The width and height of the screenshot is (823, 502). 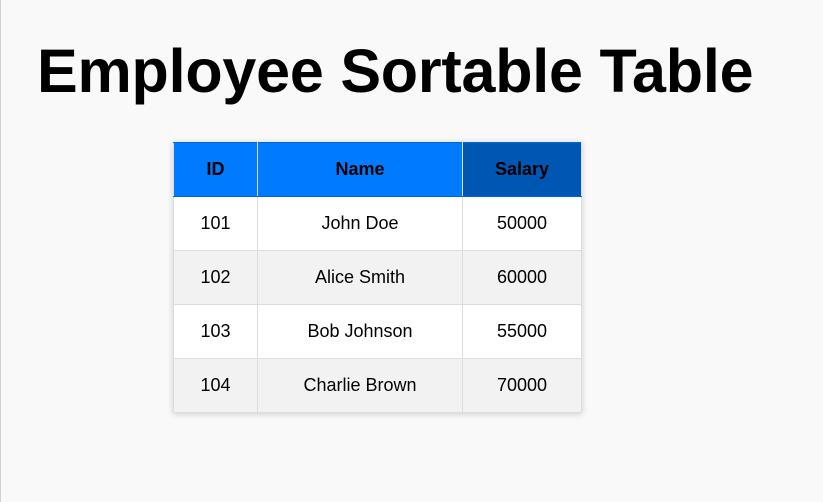 I want to click on cell-name: John Doe, so click(x=360, y=223).